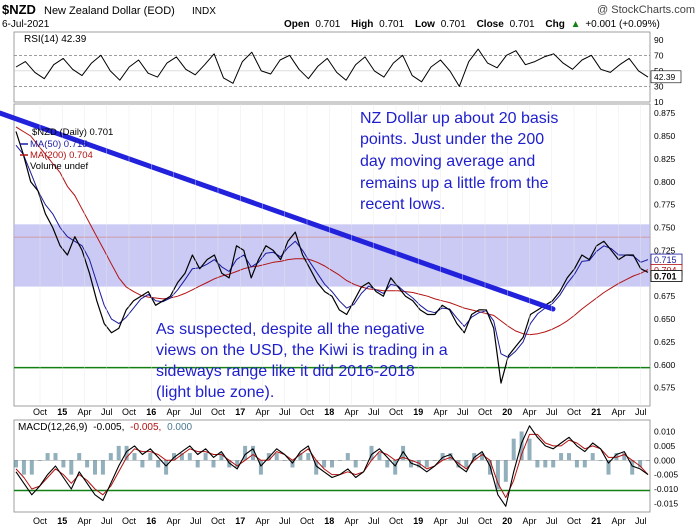 The height and width of the screenshot is (530, 700). What do you see at coordinates (297, 24) in the screenshot?
I see `open-label: Open` at bounding box center [297, 24].